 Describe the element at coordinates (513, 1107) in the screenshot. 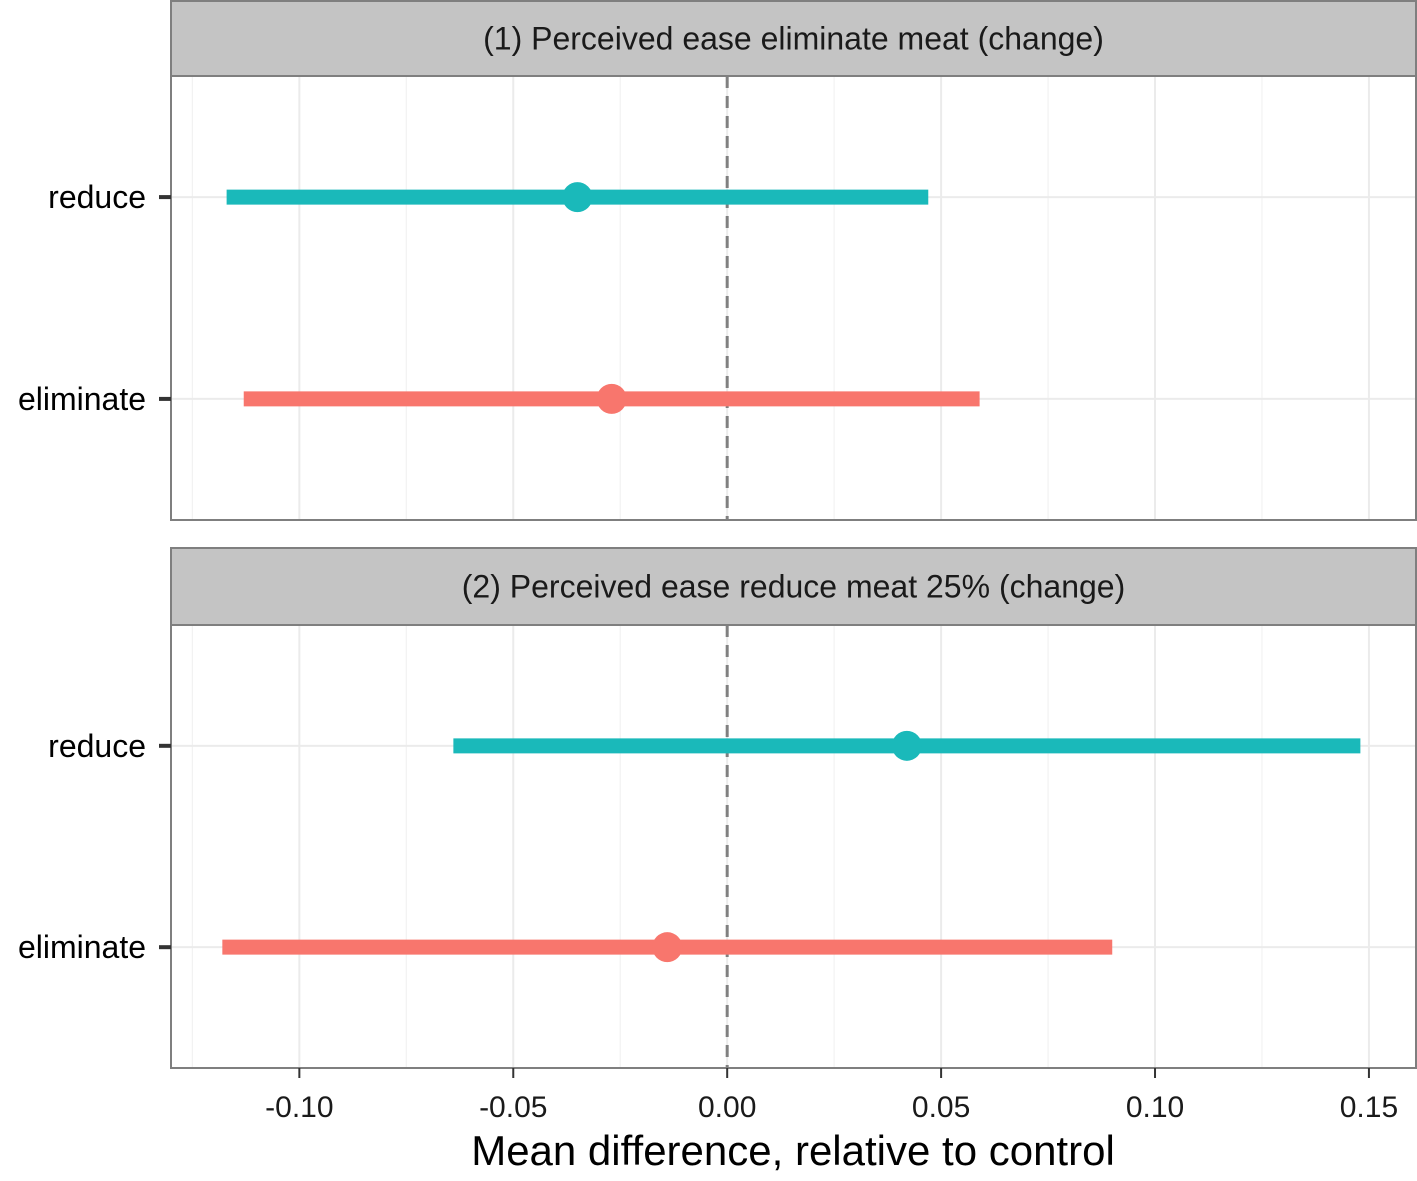

I see `x-tick-label: -0.05` at that location.